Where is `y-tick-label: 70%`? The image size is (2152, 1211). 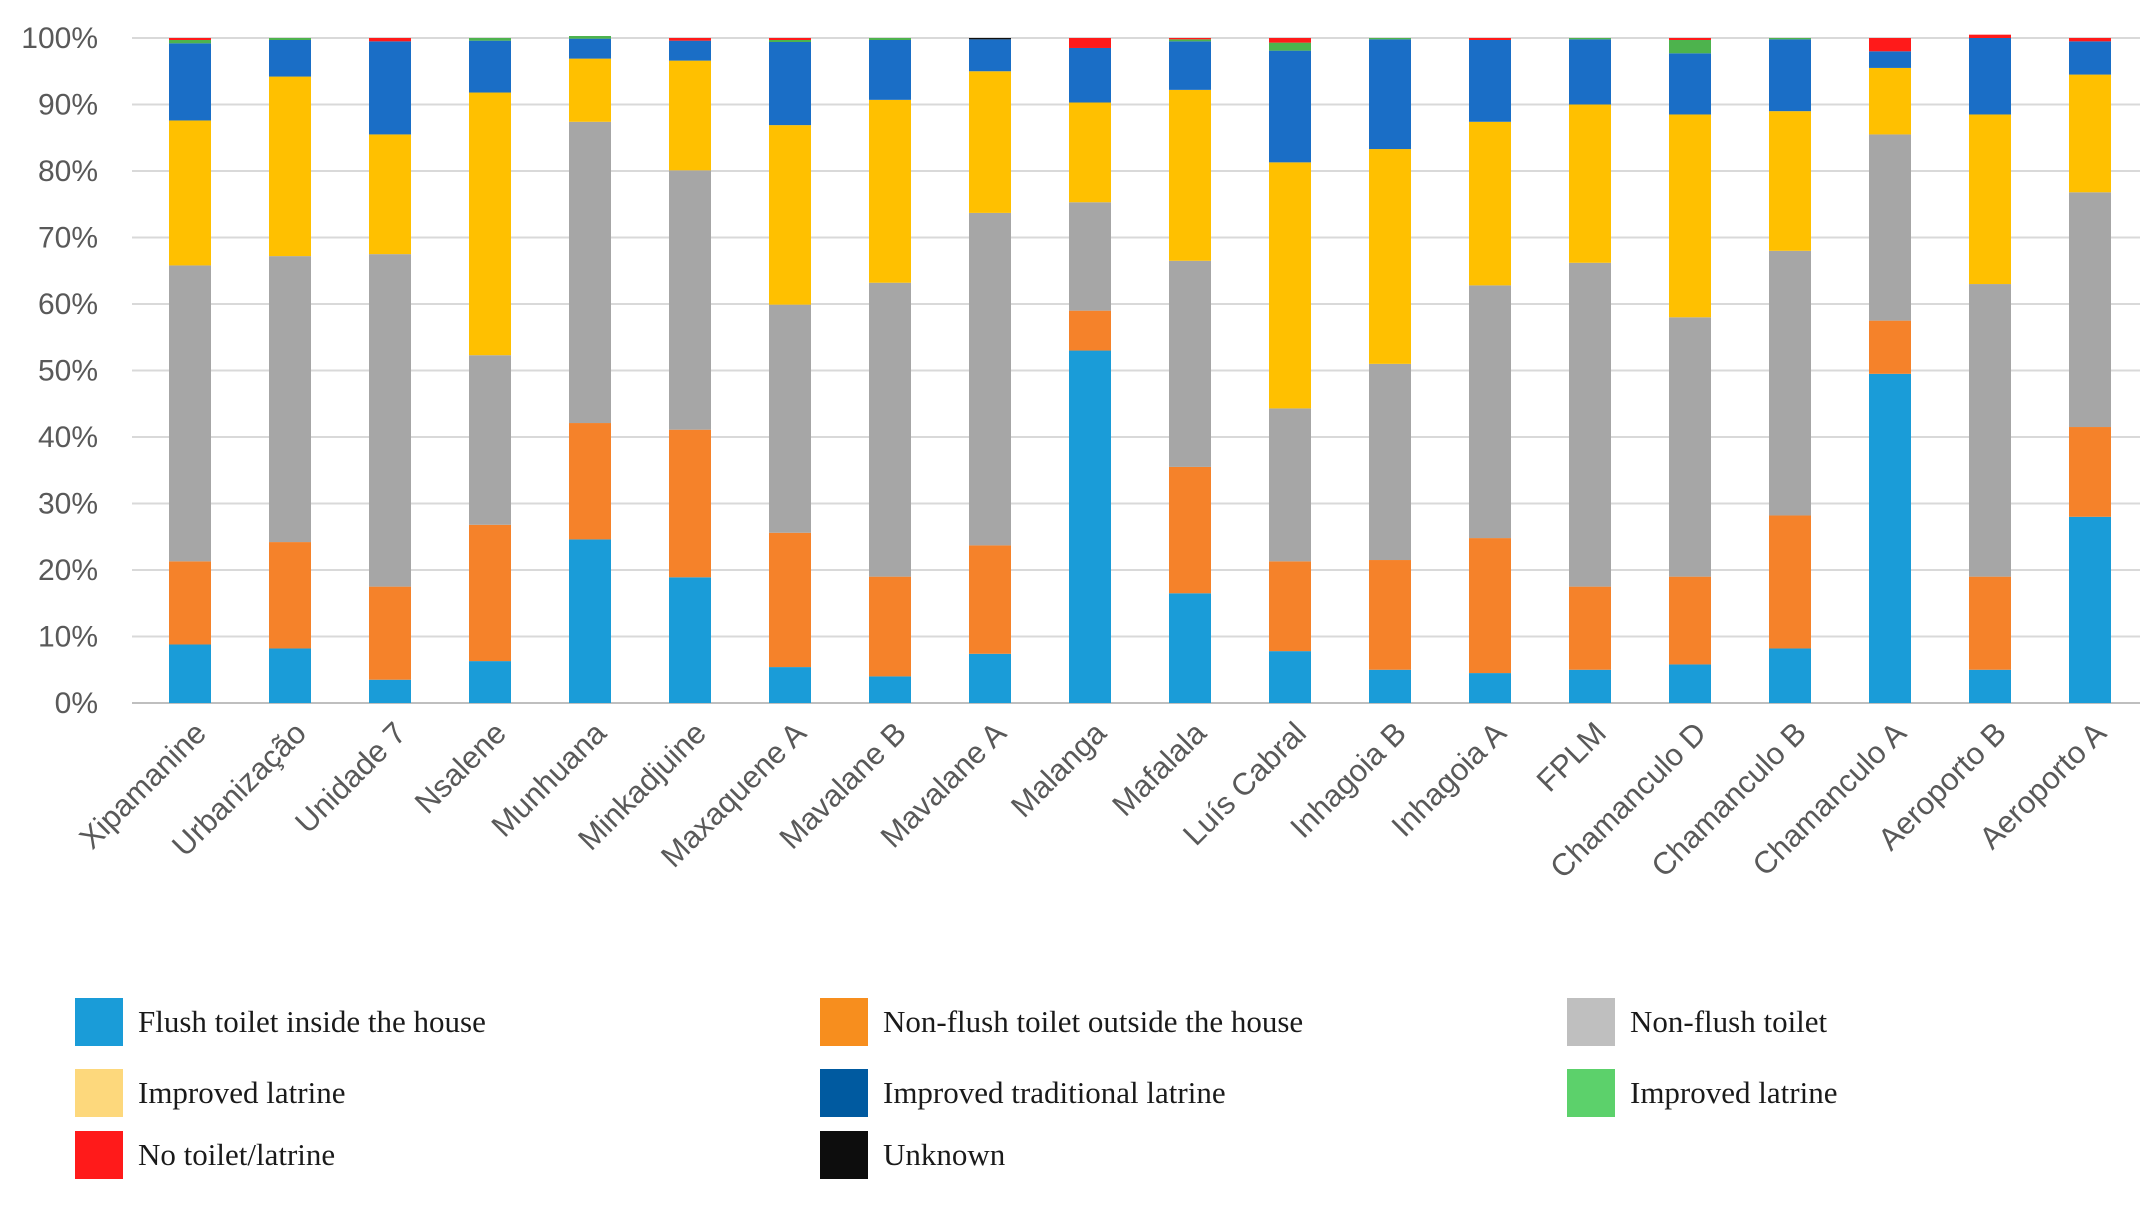 y-tick-label: 70% is located at coordinates (68, 238).